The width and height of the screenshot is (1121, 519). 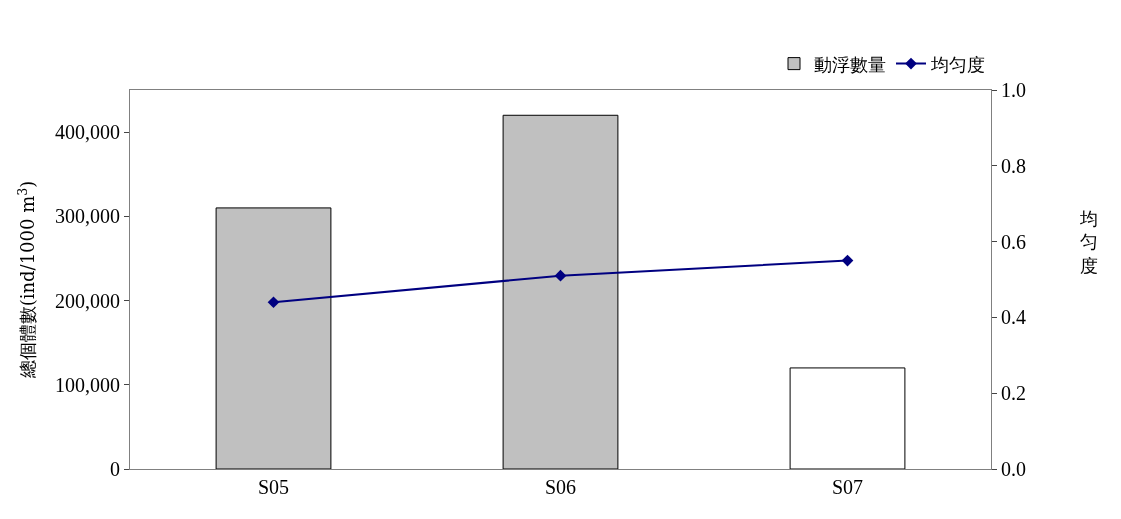 I want to click on y-tick-label: 400,000, so click(x=87, y=132).